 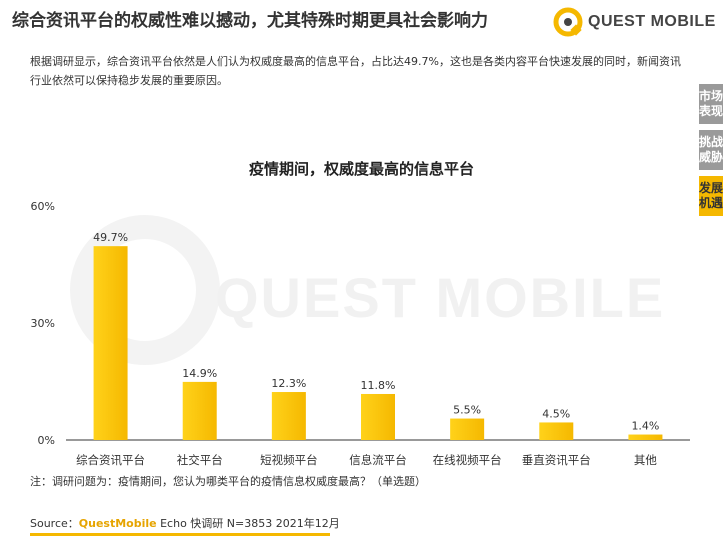 I want to click on brand-logo: QUEST MOBILE, so click(x=634, y=22).